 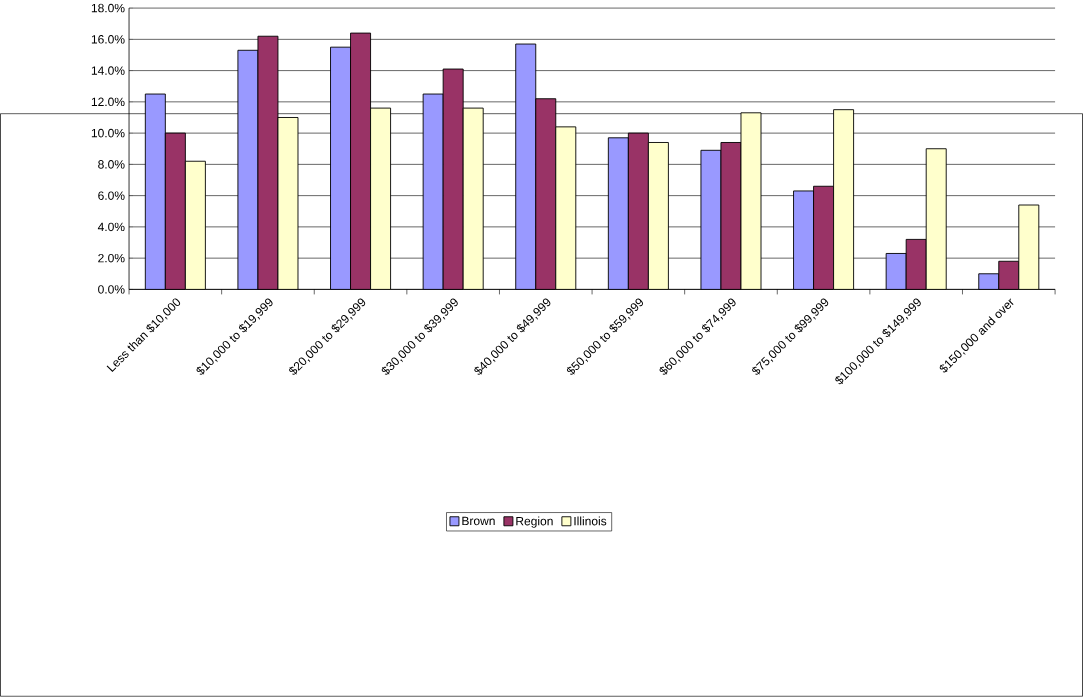 What do you see at coordinates (534, 522) in the screenshot?
I see `legend-label: Region` at bounding box center [534, 522].